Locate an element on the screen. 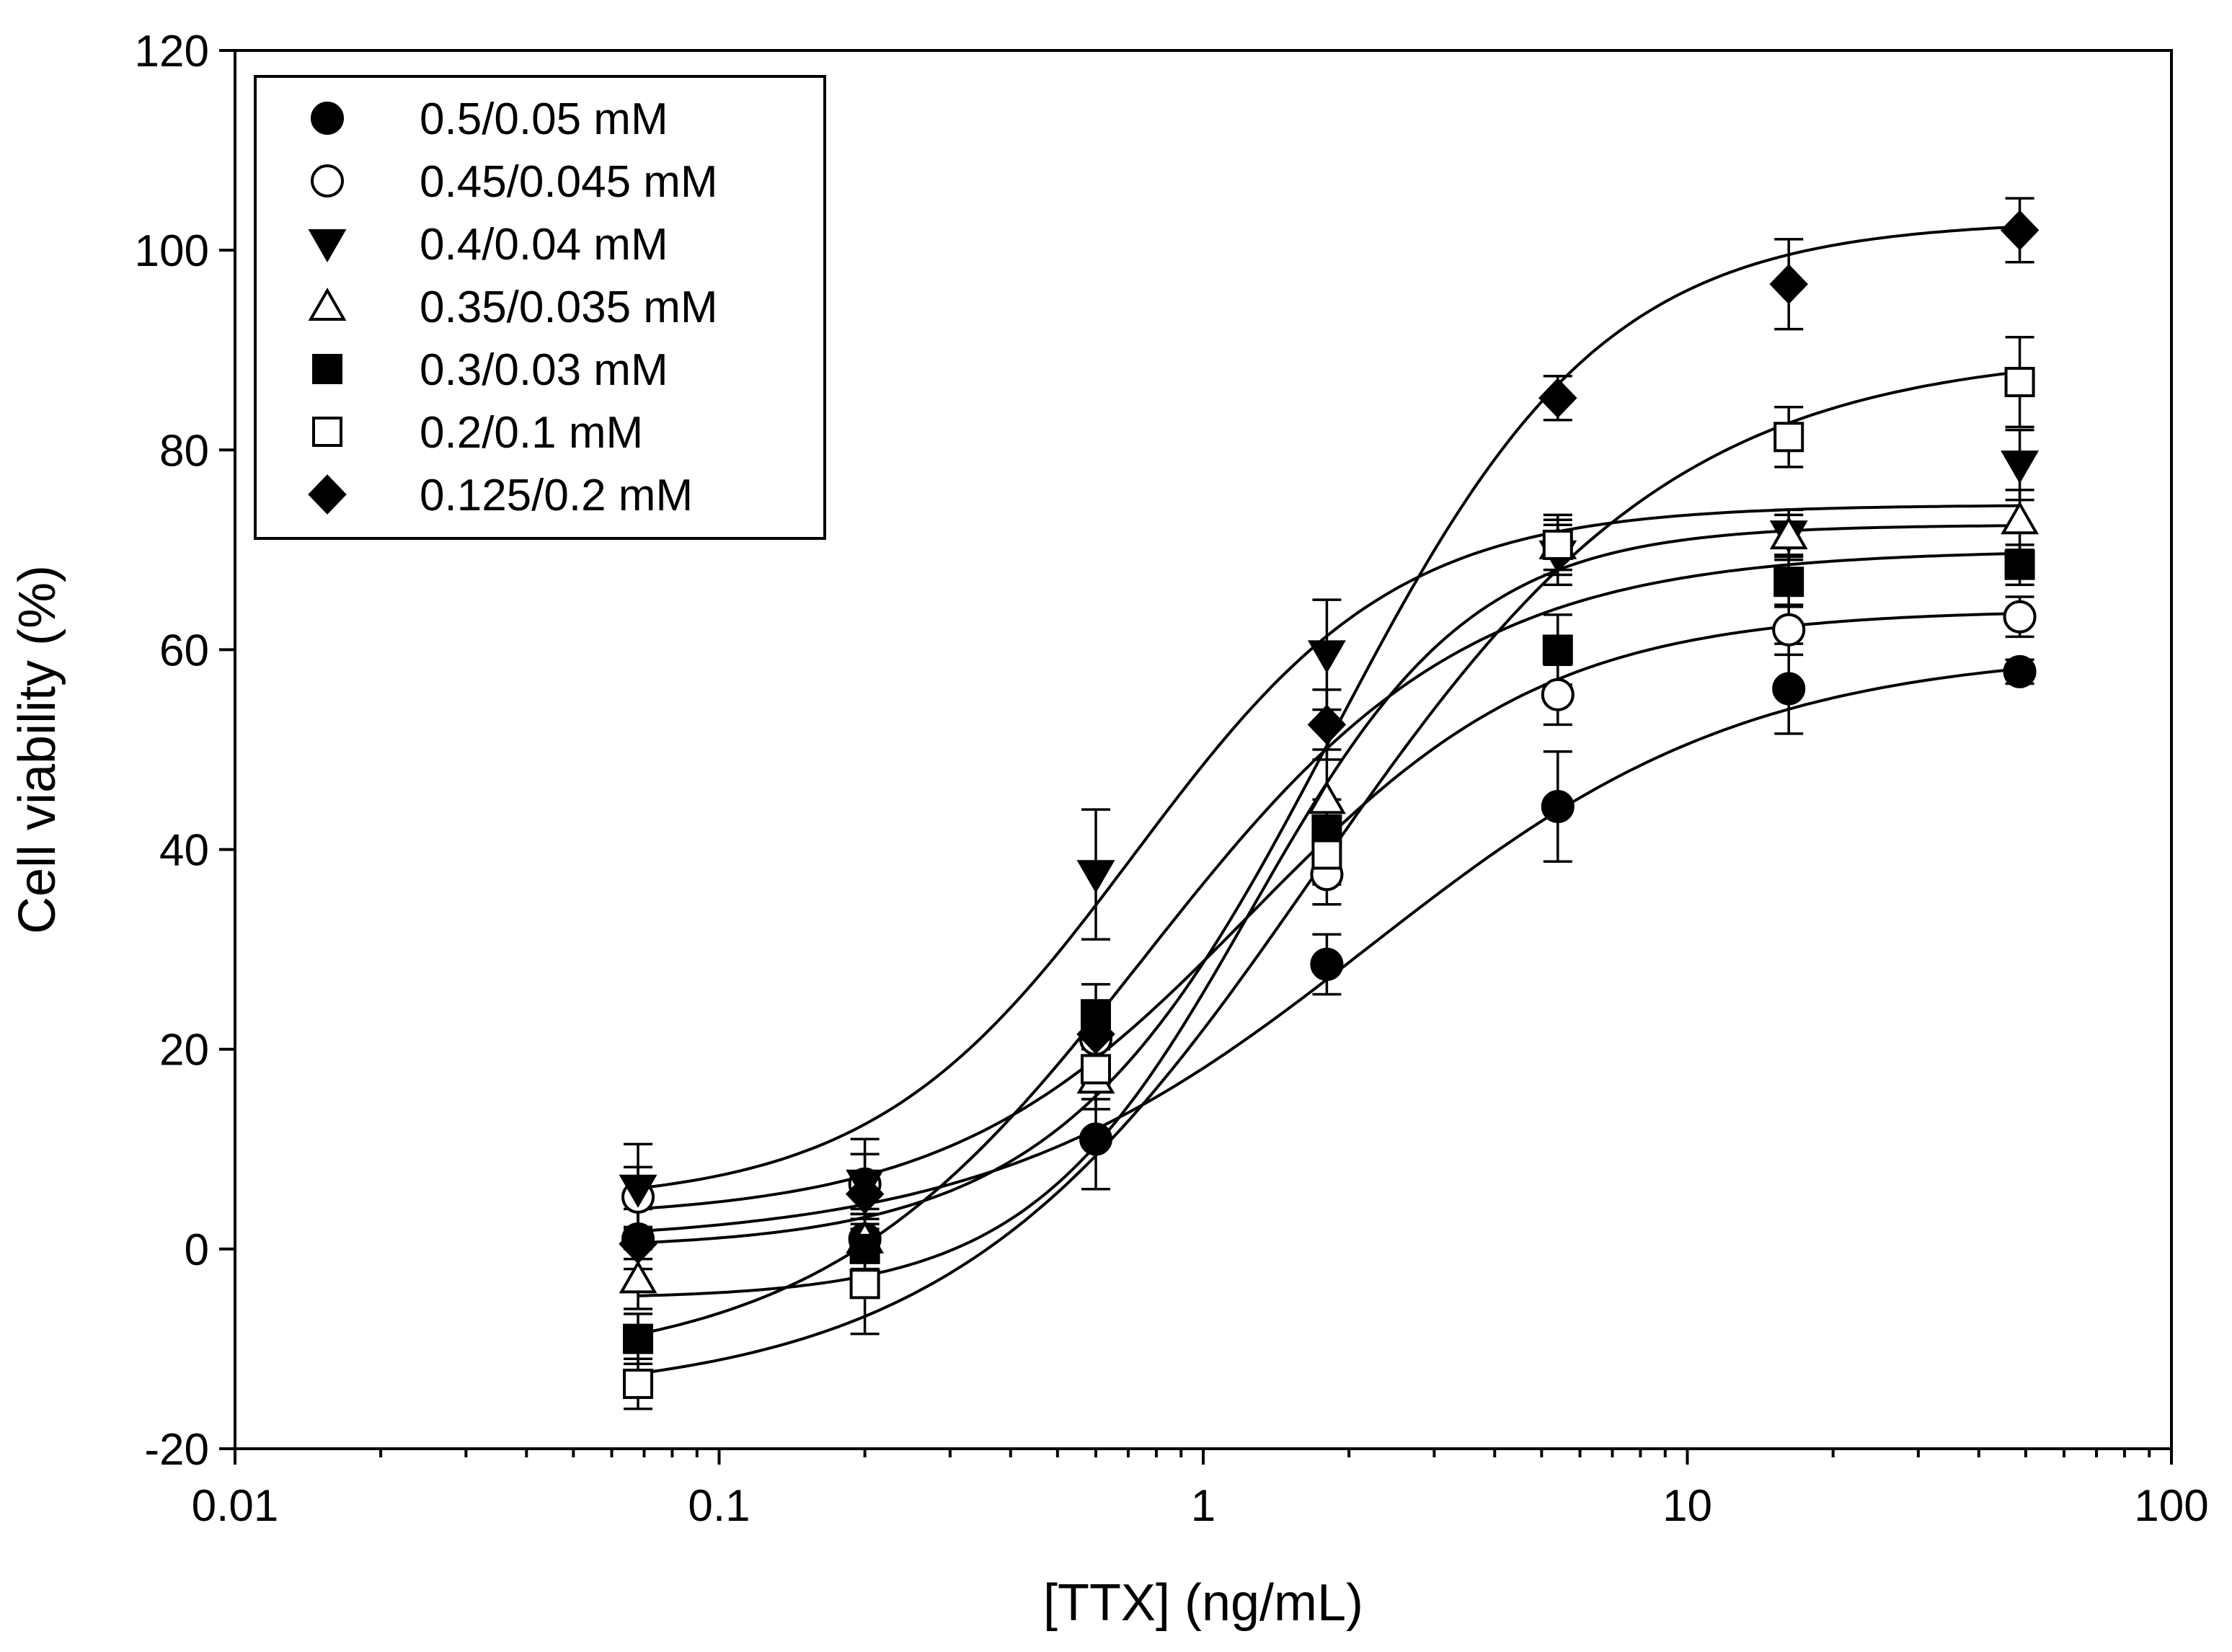  y-tick-label: 40 is located at coordinates (184, 851).